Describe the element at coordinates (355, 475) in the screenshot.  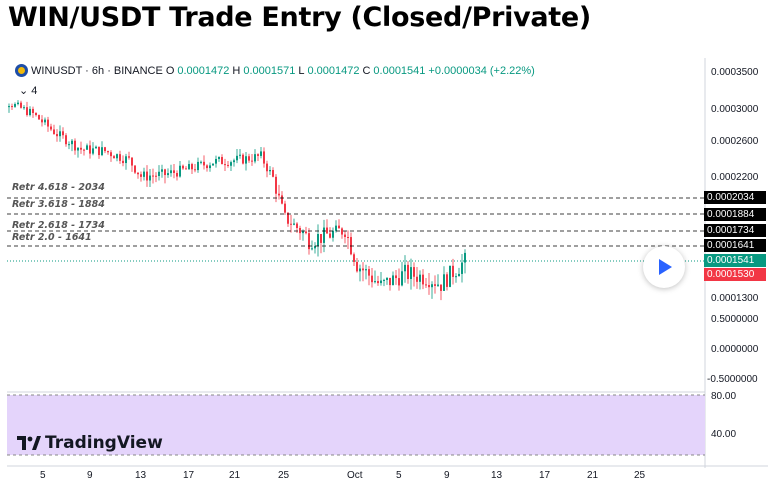
I see `time-tick: Oct` at that location.